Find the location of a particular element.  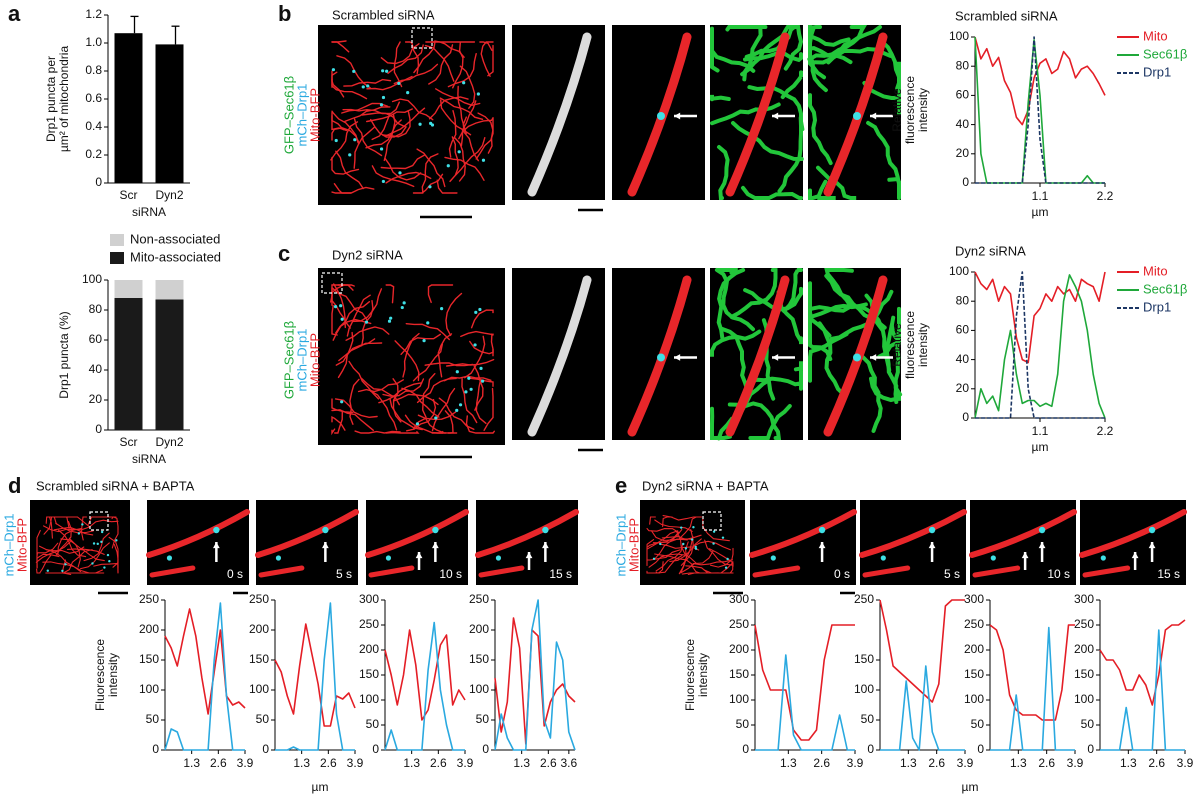

image-title: Dyn2 siRNA is located at coordinates (367, 254).